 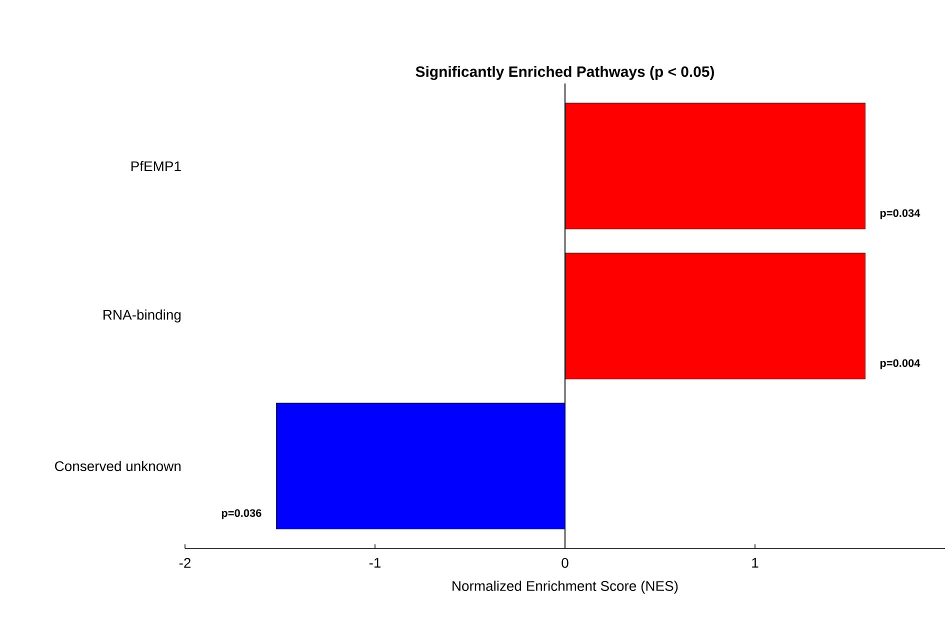 I want to click on x-tick-label: 0, so click(x=565, y=563).